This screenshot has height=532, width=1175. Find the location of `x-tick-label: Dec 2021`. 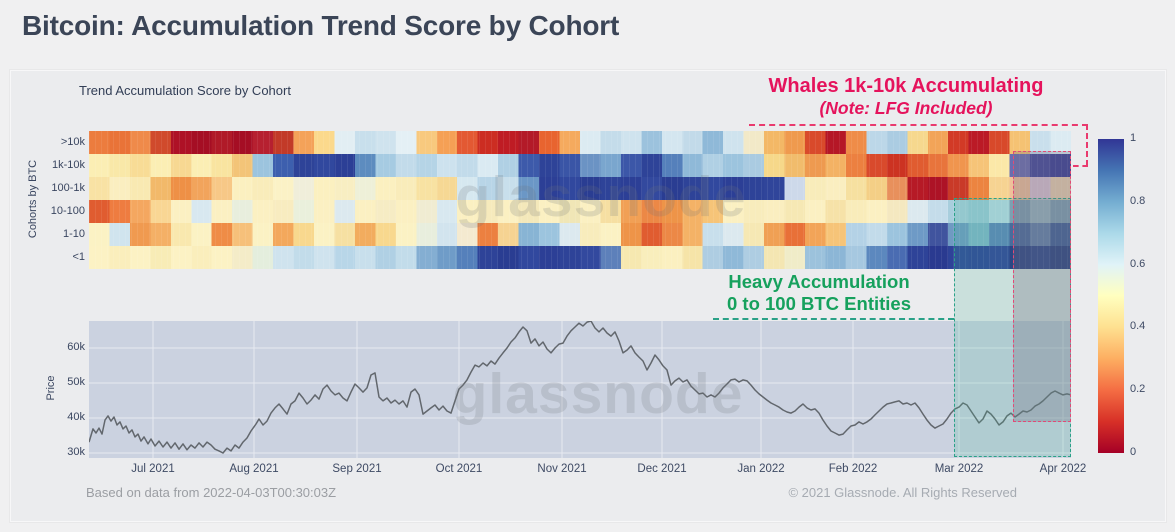

x-tick-label: Dec 2021 is located at coordinates (662, 469).